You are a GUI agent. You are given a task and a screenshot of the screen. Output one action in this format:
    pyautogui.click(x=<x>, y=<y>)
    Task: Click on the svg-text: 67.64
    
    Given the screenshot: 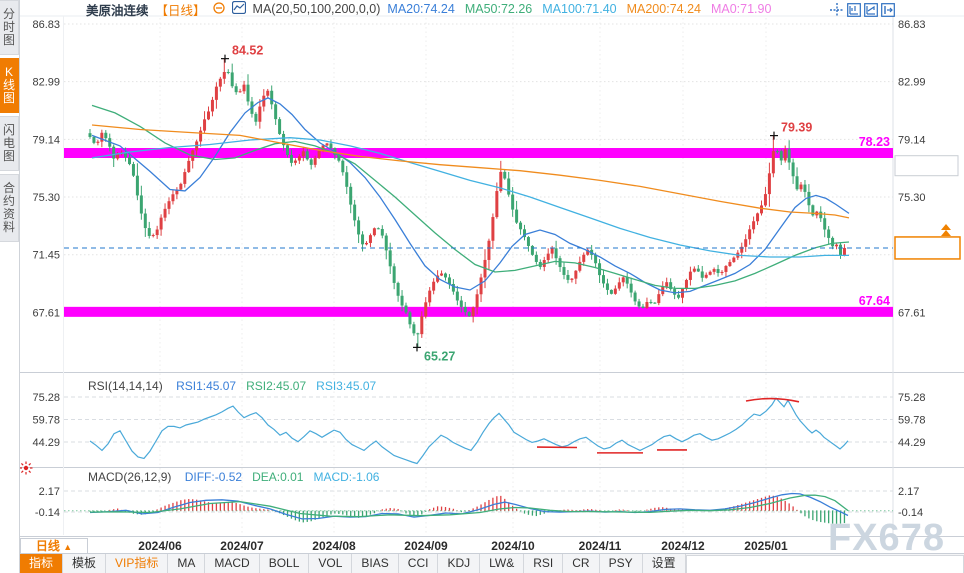 What is the action you would take?
    pyautogui.click(x=874, y=301)
    